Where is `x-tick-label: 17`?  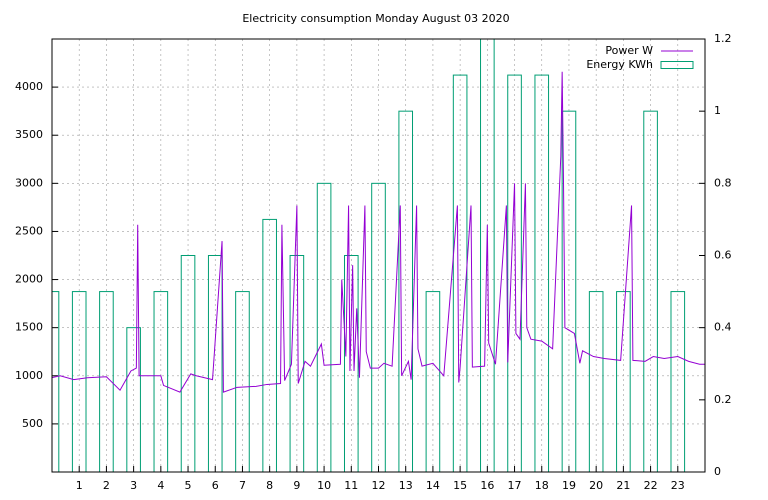 x-tick-label: 17 is located at coordinates (515, 485).